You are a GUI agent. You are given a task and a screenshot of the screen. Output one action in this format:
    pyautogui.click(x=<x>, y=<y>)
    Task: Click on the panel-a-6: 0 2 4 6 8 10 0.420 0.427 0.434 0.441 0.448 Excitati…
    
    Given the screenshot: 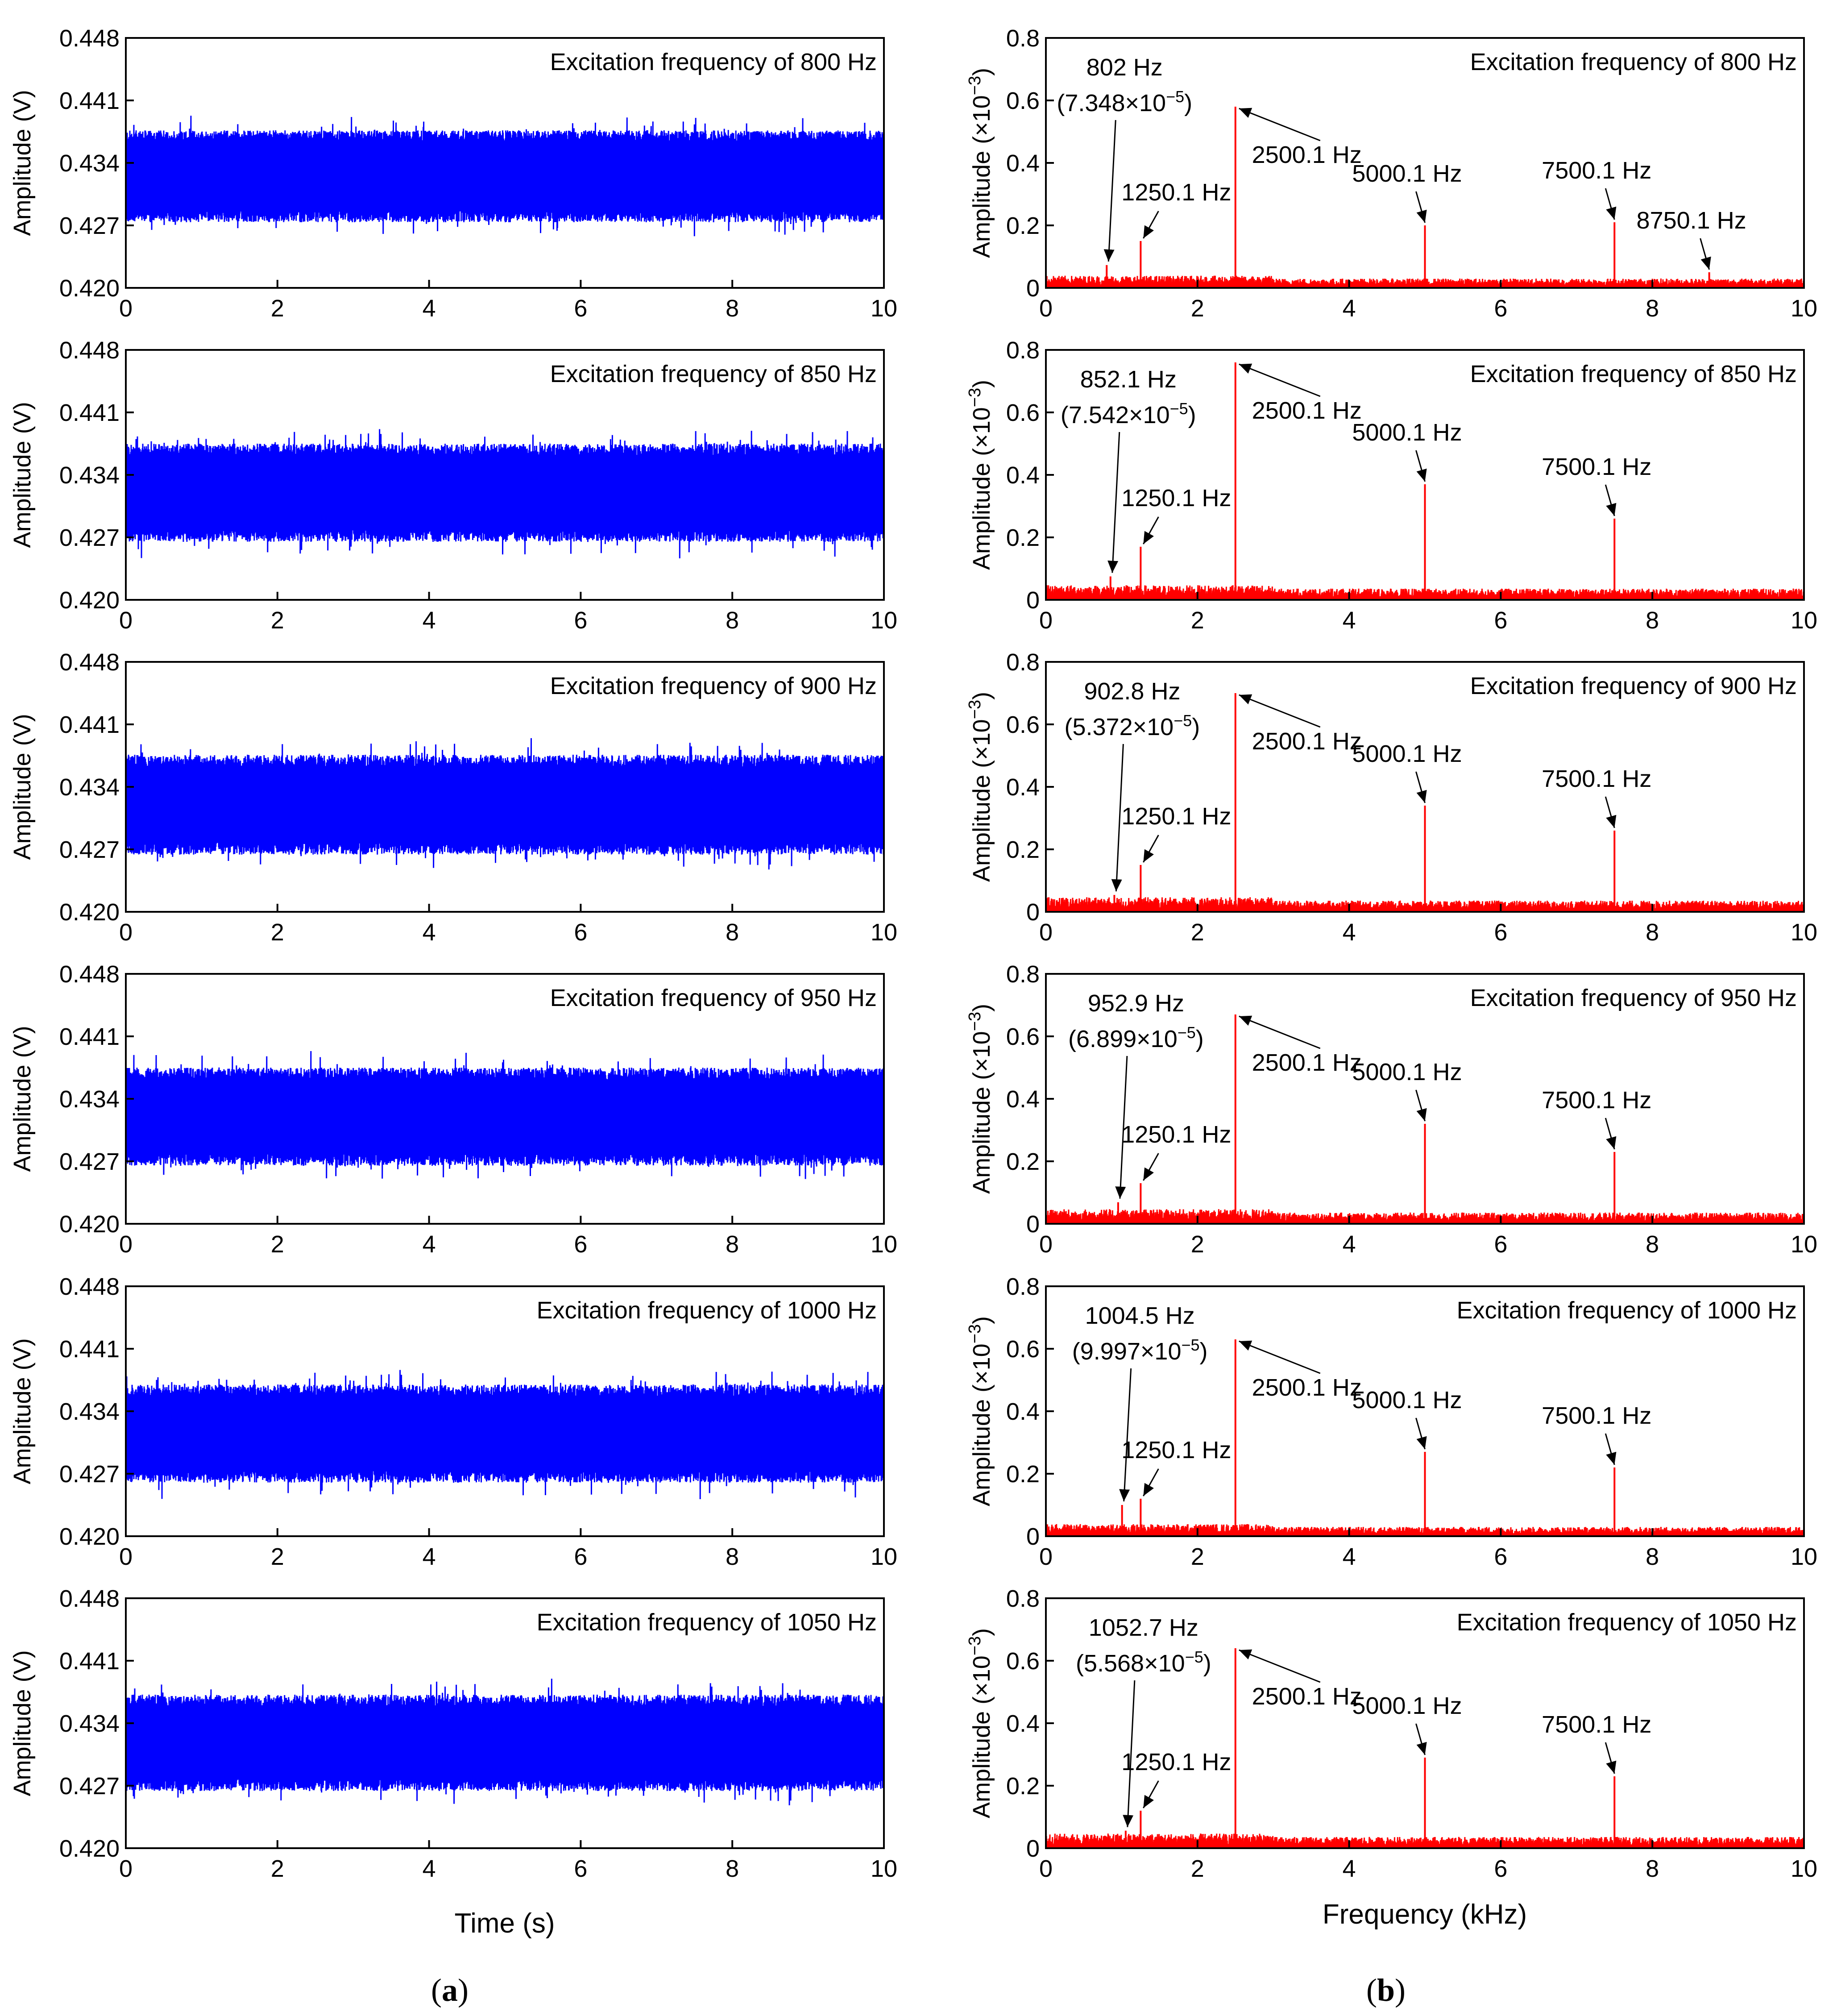 What is the action you would take?
    pyautogui.click(x=453, y=1733)
    